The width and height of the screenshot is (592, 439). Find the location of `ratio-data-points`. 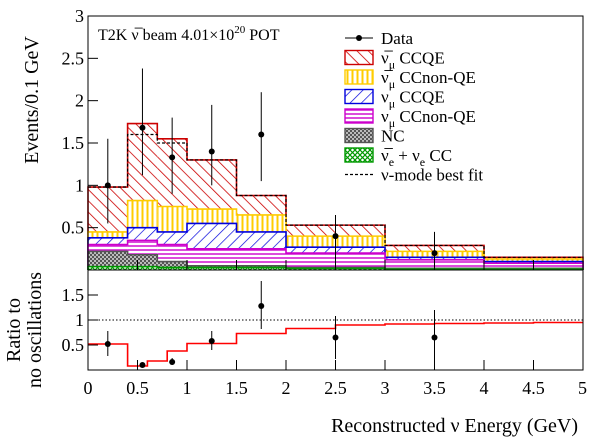

ratio-data-points is located at coordinates (271, 324).